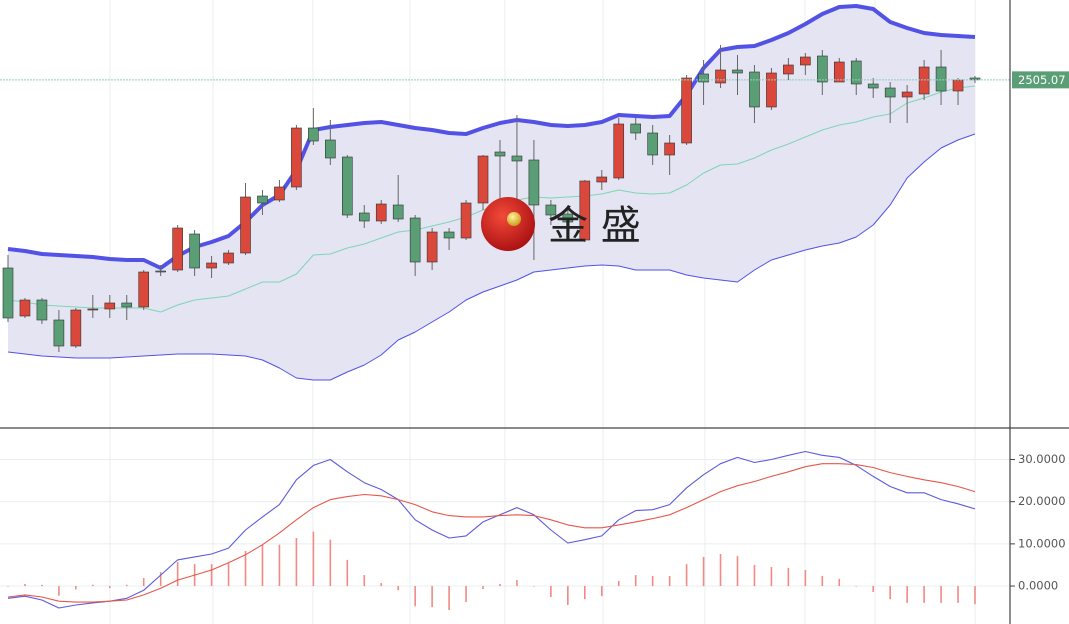 The image size is (1069, 624). Describe the element at coordinates (1042, 501) in the screenshot. I see `y-tick-label: 20.0000` at that location.